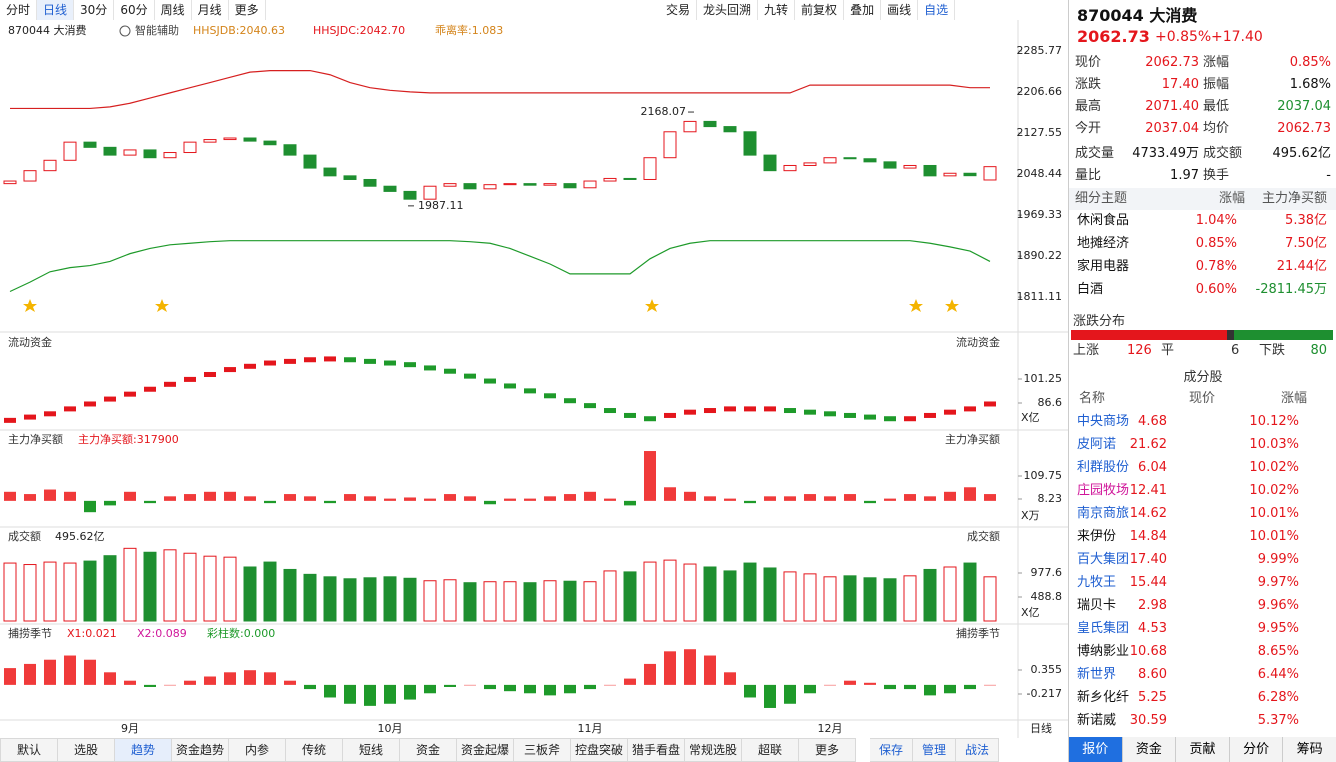 This screenshot has width=1336, height=762. I want to click on bottom-action: 战法, so click(977, 750).